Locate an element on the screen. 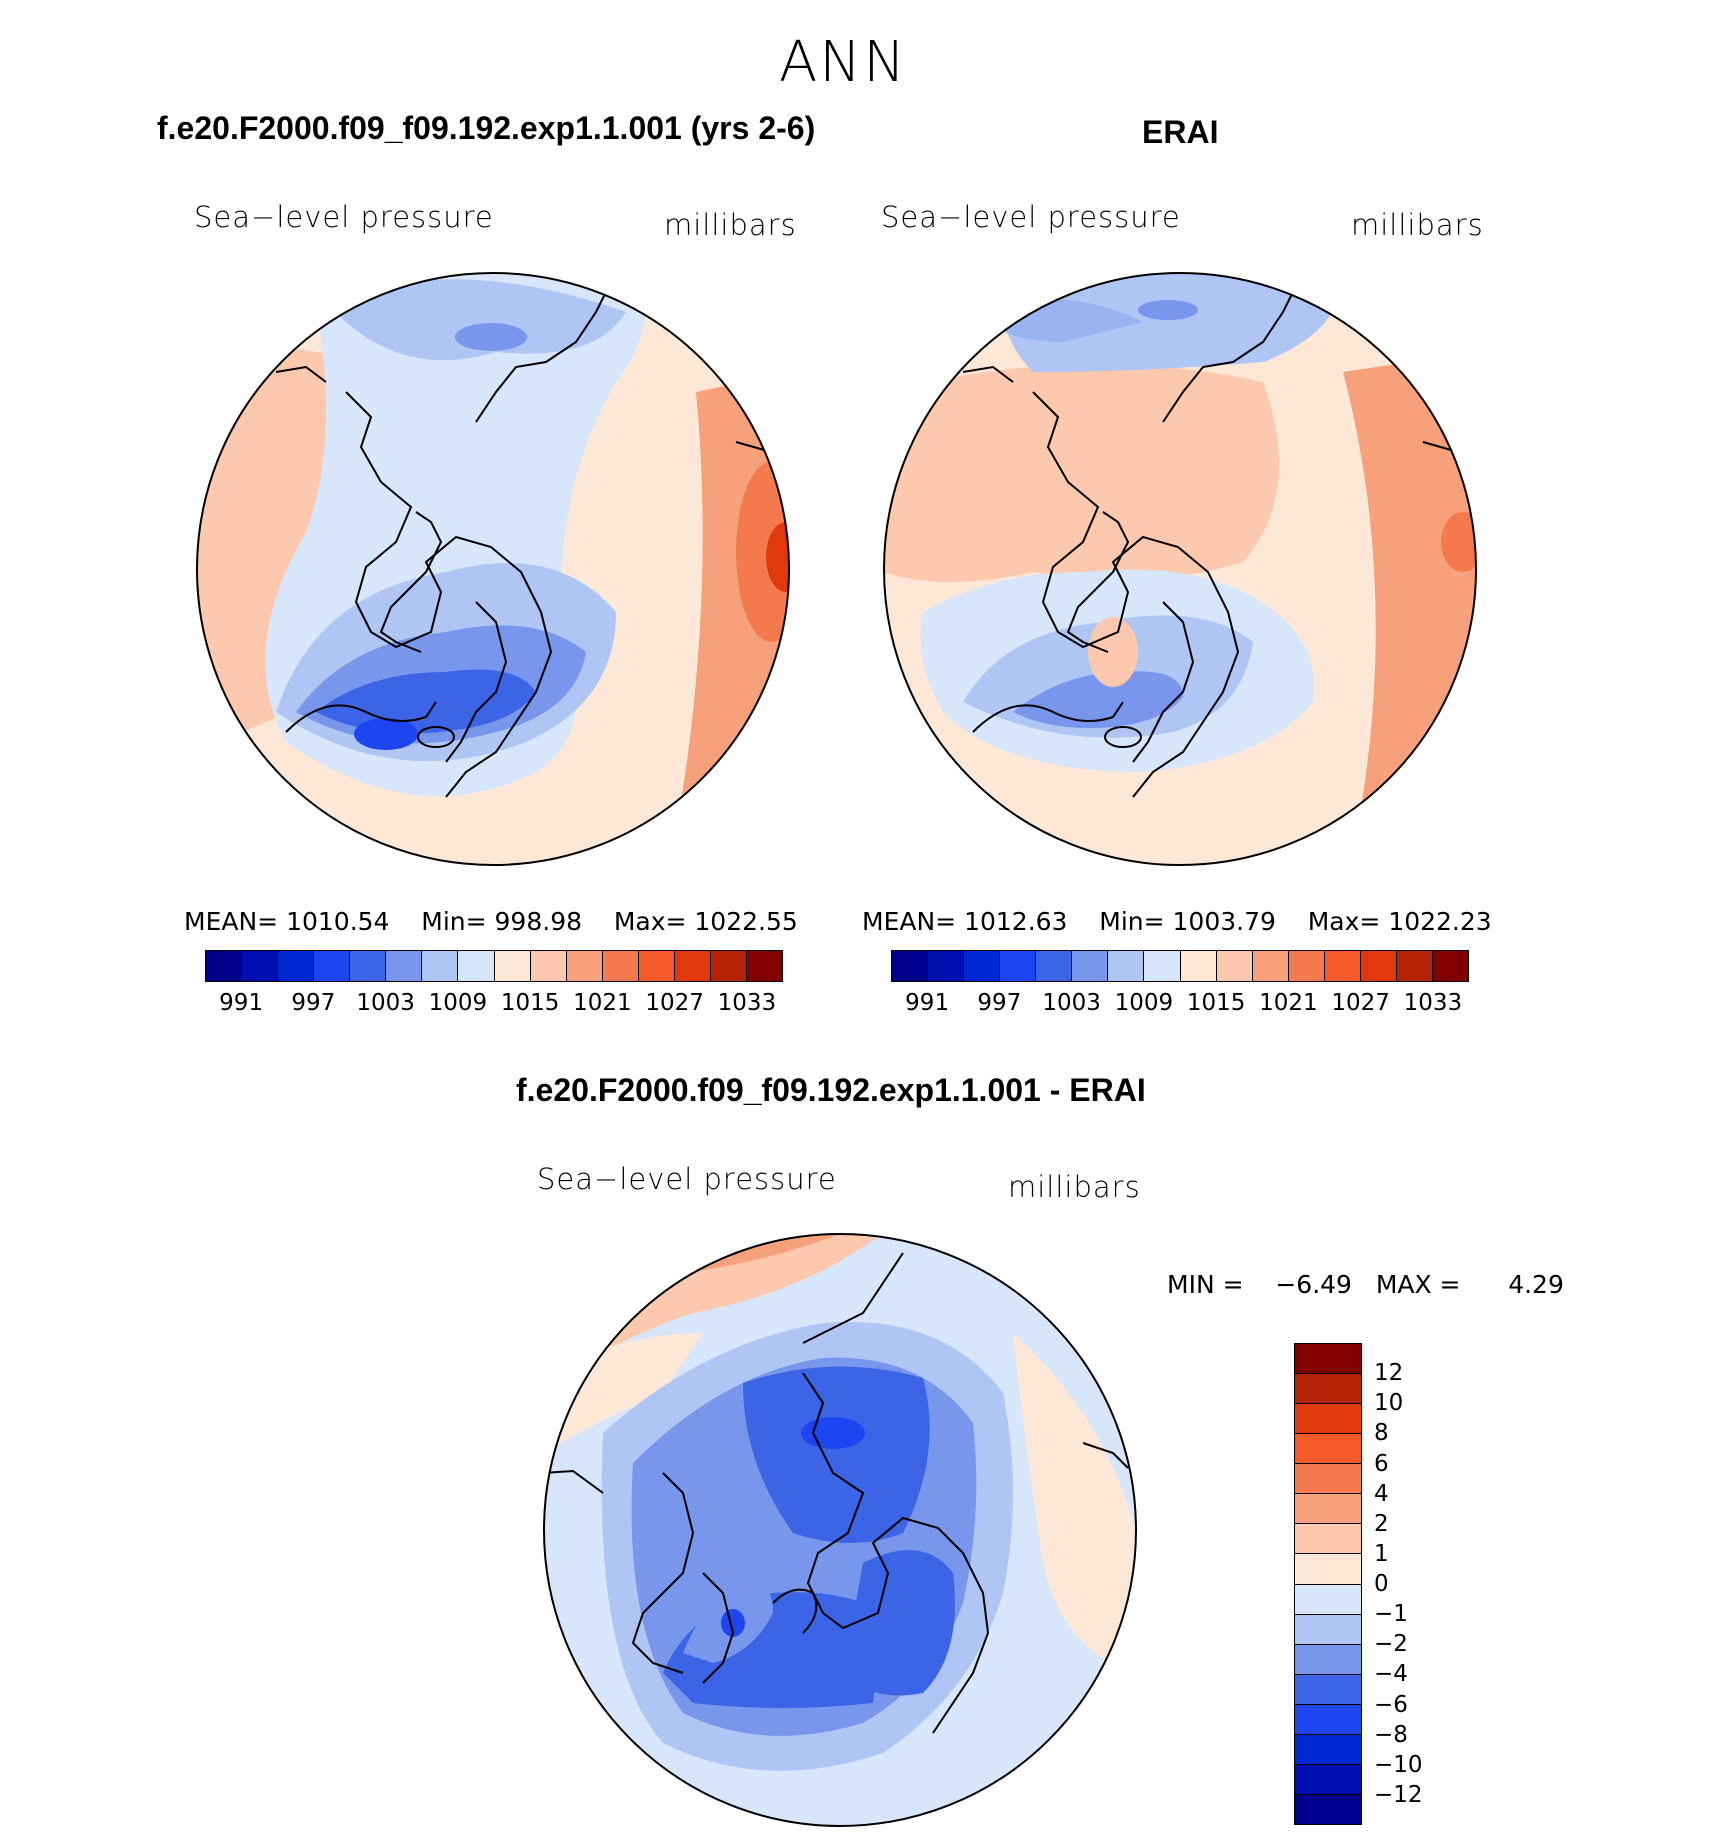 This screenshot has height=1839, width=1710. panel3-colorbar-tick-label: −12 is located at coordinates (1398, 1794).